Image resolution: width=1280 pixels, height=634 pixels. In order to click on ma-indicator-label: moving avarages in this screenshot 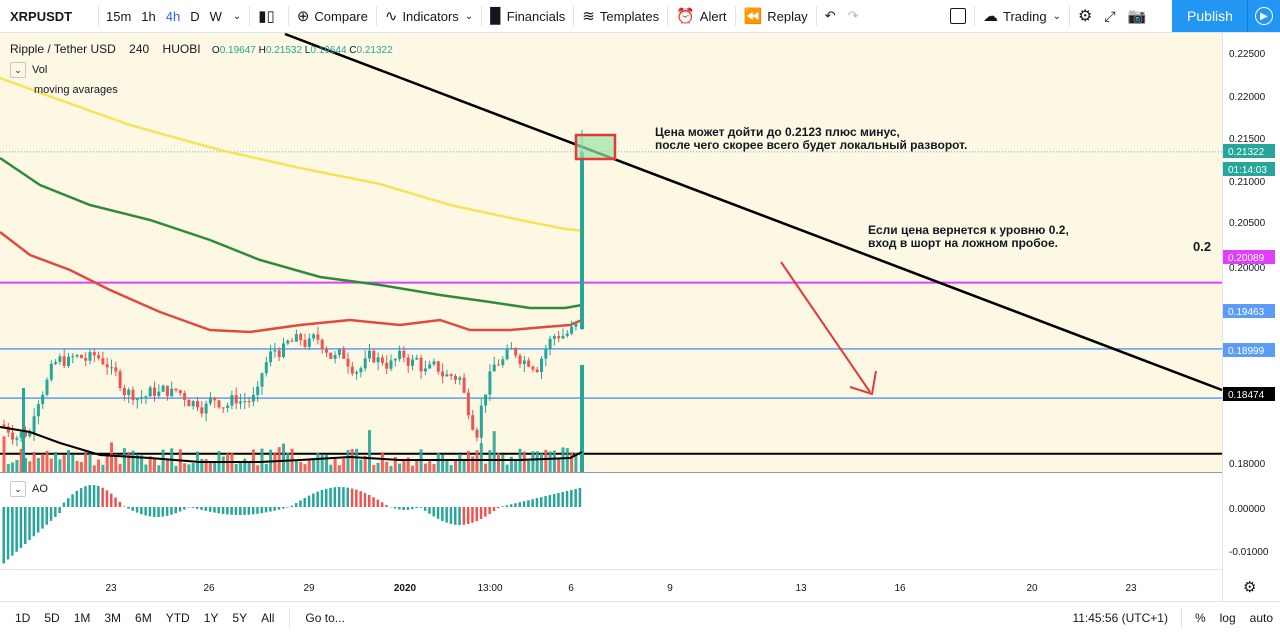, I will do `click(76, 90)`.